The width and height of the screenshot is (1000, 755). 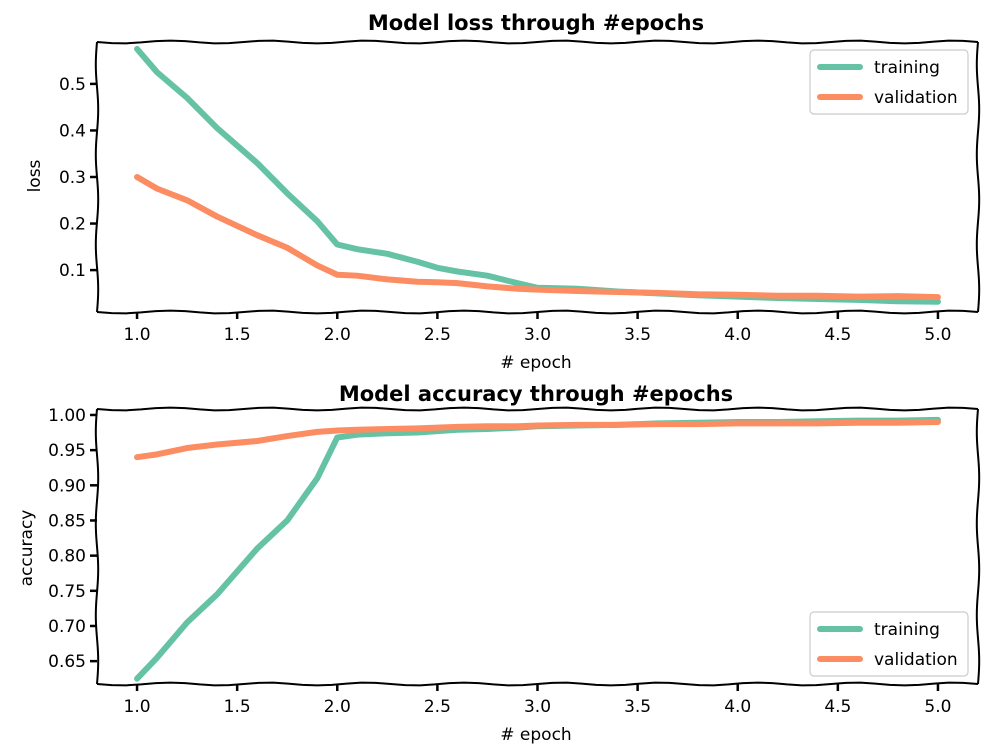 What do you see at coordinates (337, 707) in the screenshot?
I see `accuracy-x-tick-label: 2.0` at bounding box center [337, 707].